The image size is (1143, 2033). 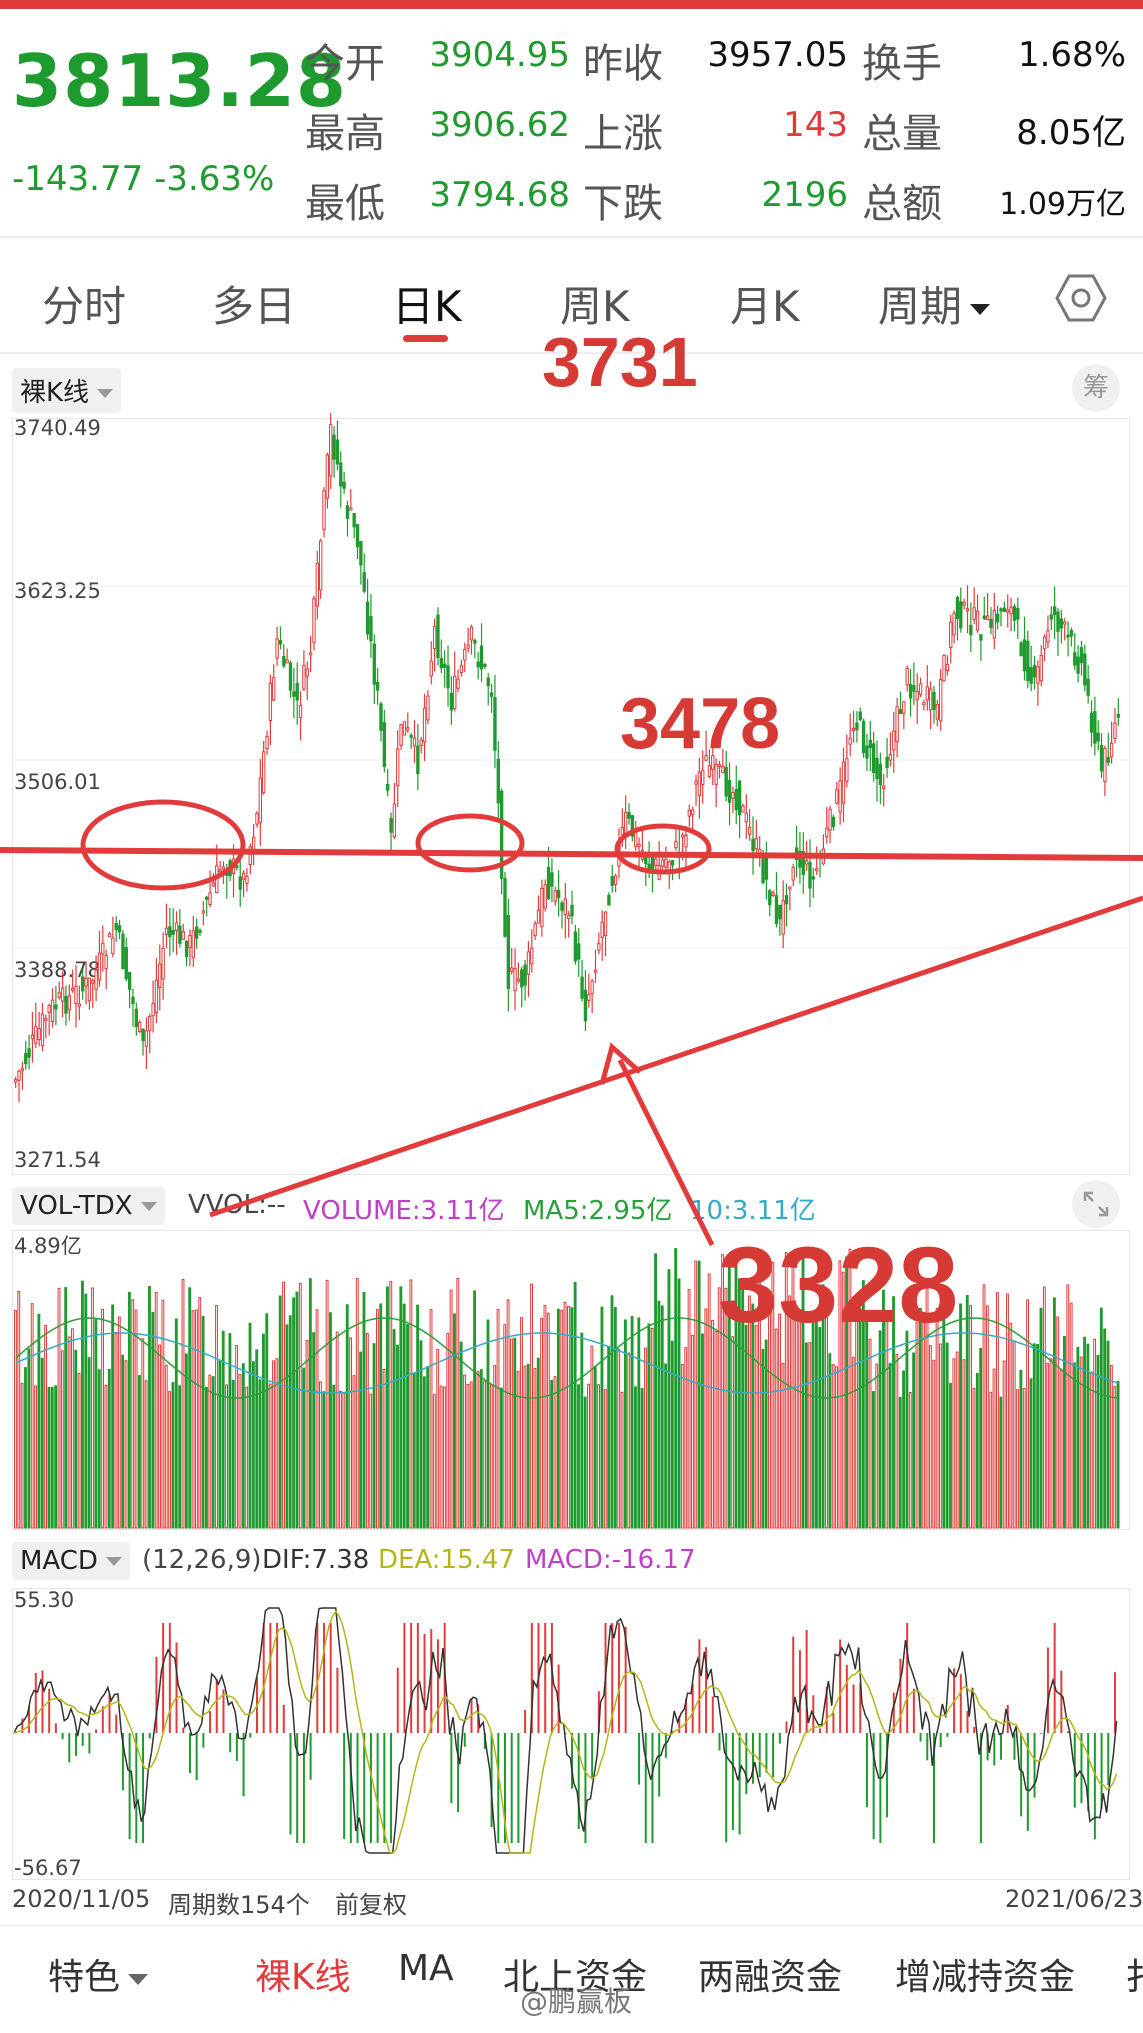 I want to click on tab-monthly-k: 月K, so click(x=765, y=306).